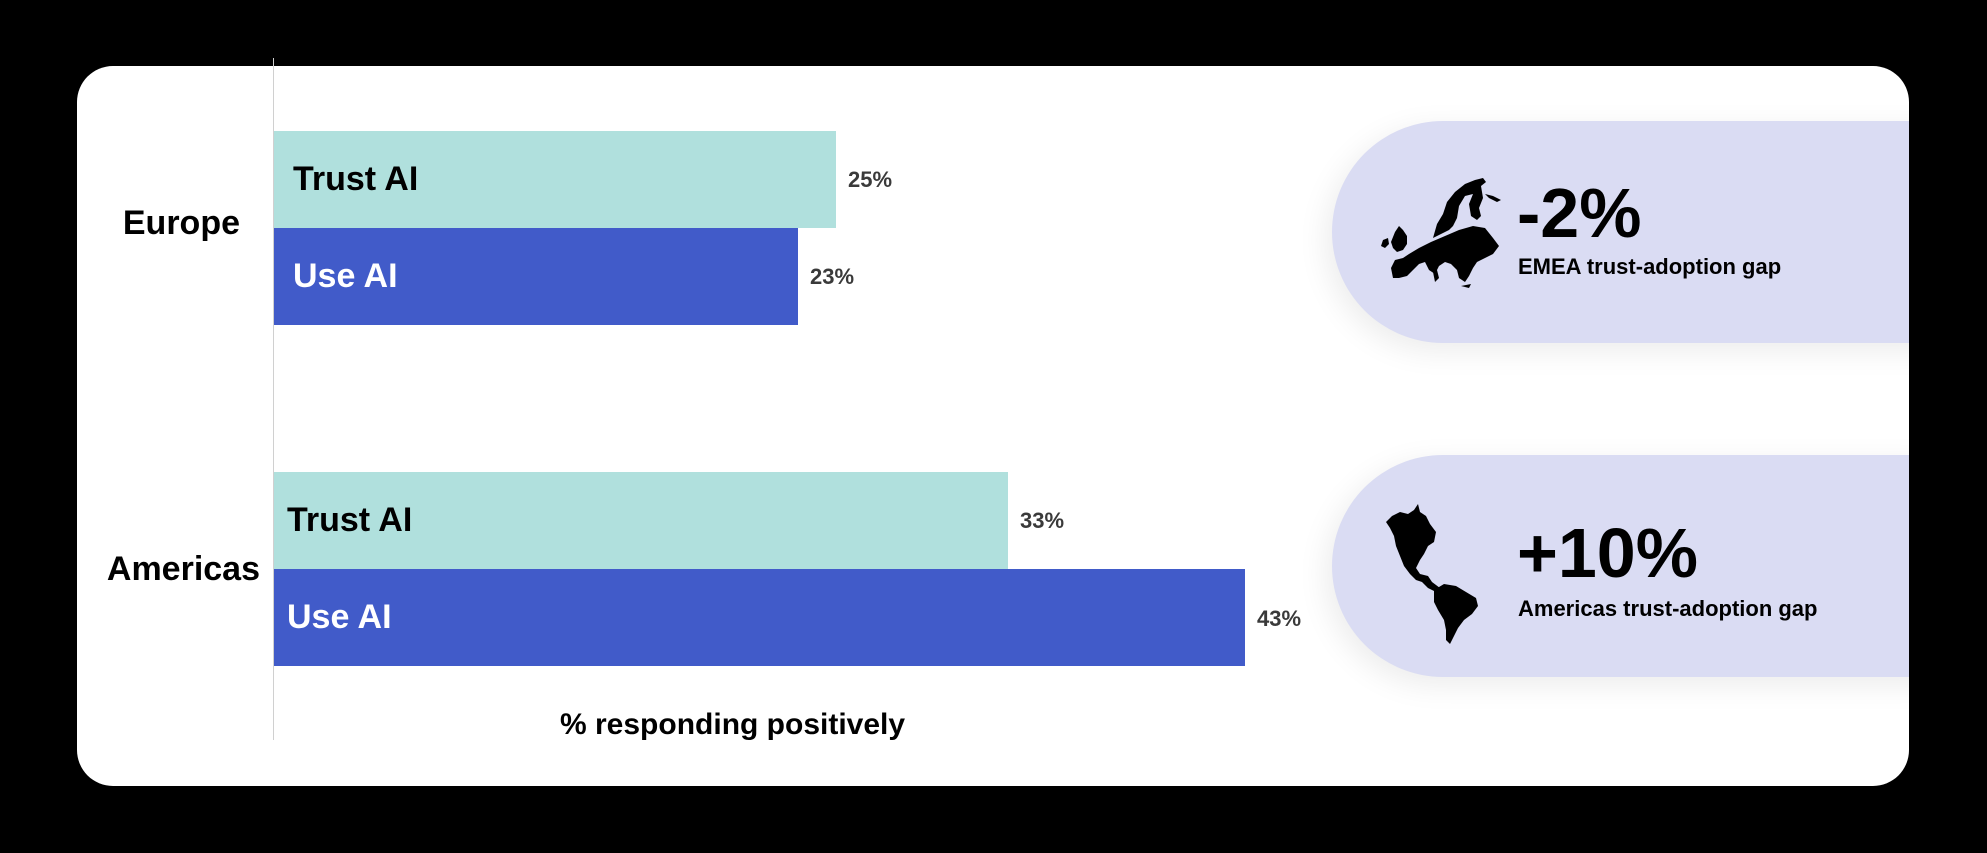 The height and width of the screenshot is (853, 1987). I want to click on gap-caption-americas: Americas trust-adoption gap, so click(1668, 608).